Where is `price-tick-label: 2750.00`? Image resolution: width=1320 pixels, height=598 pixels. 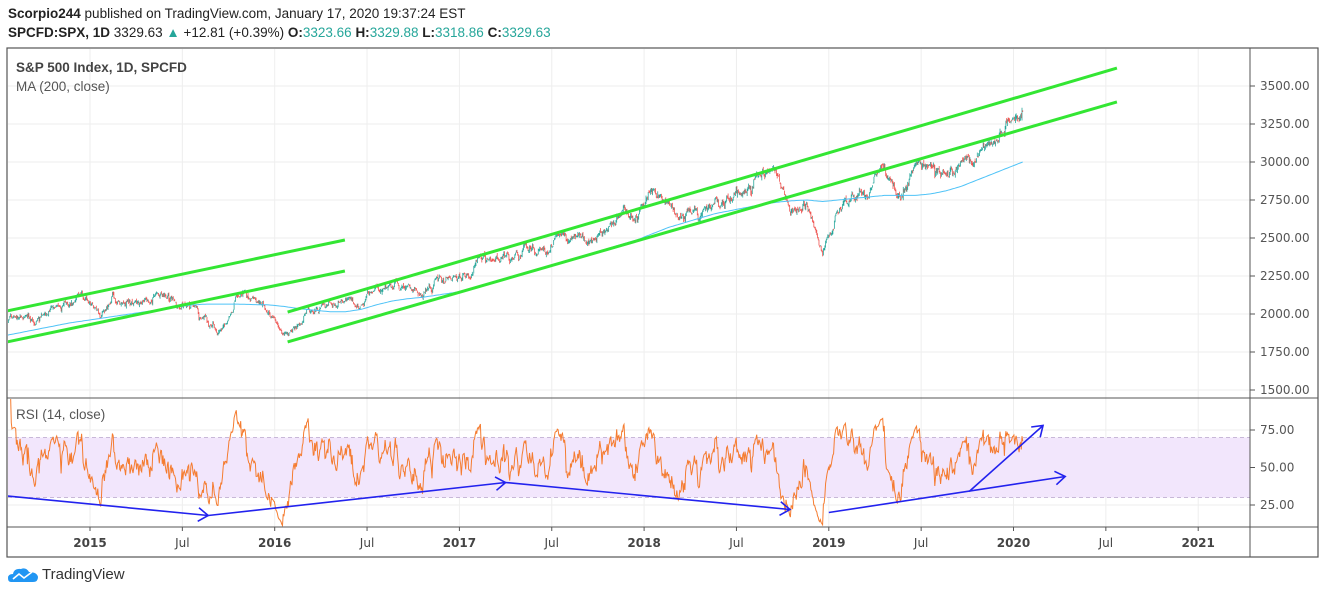
price-tick-label: 2750.00 is located at coordinates (1285, 200).